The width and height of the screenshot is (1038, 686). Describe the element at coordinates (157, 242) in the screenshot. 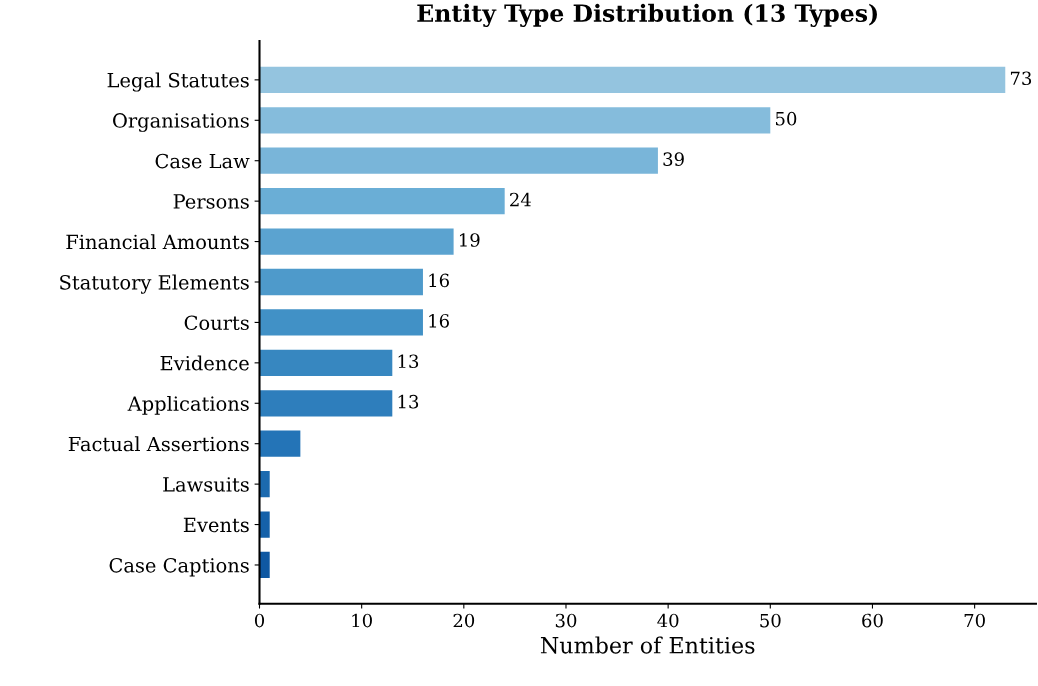

I see `y-tick-label: Financial Amounts` at that location.